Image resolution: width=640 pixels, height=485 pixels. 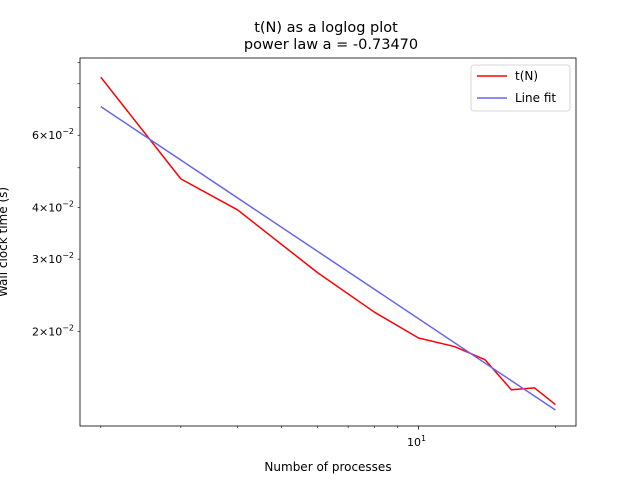 I want to click on x-tick-label: 101, so click(x=416, y=441).